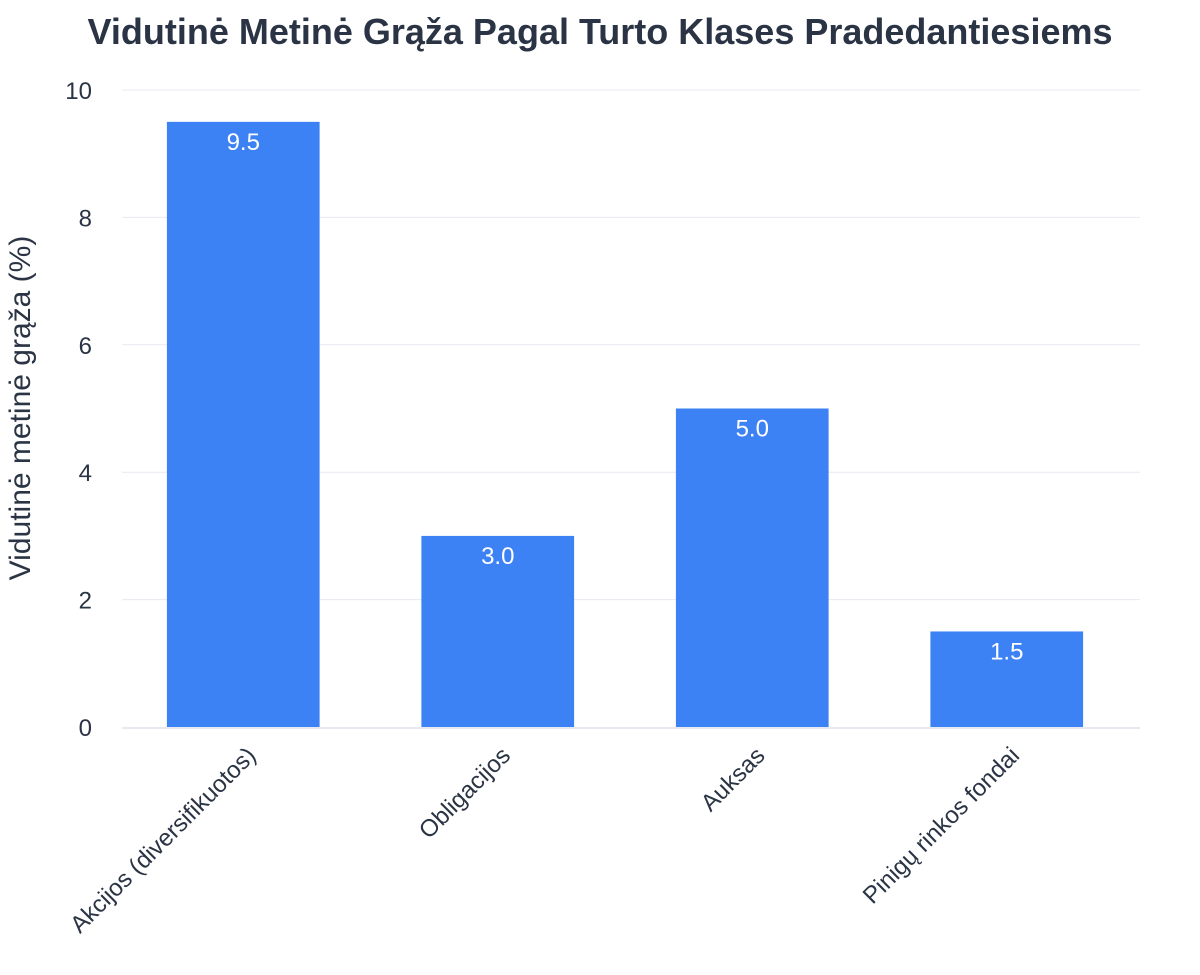 This screenshot has height=975, width=1200. What do you see at coordinates (733, 779) in the screenshot?
I see `x-tick-label-2: Auksas` at bounding box center [733, 779].